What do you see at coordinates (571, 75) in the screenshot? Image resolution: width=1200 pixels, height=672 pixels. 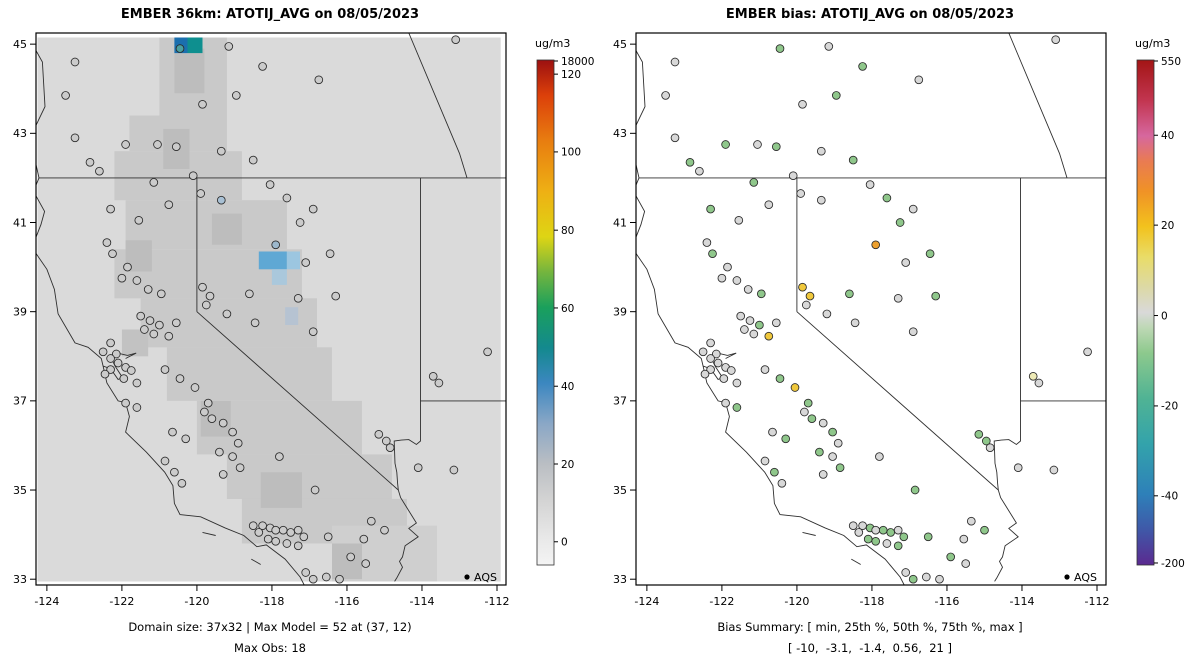 I see `colorbar-tick-label: 120` at bounding box center [571, 75].